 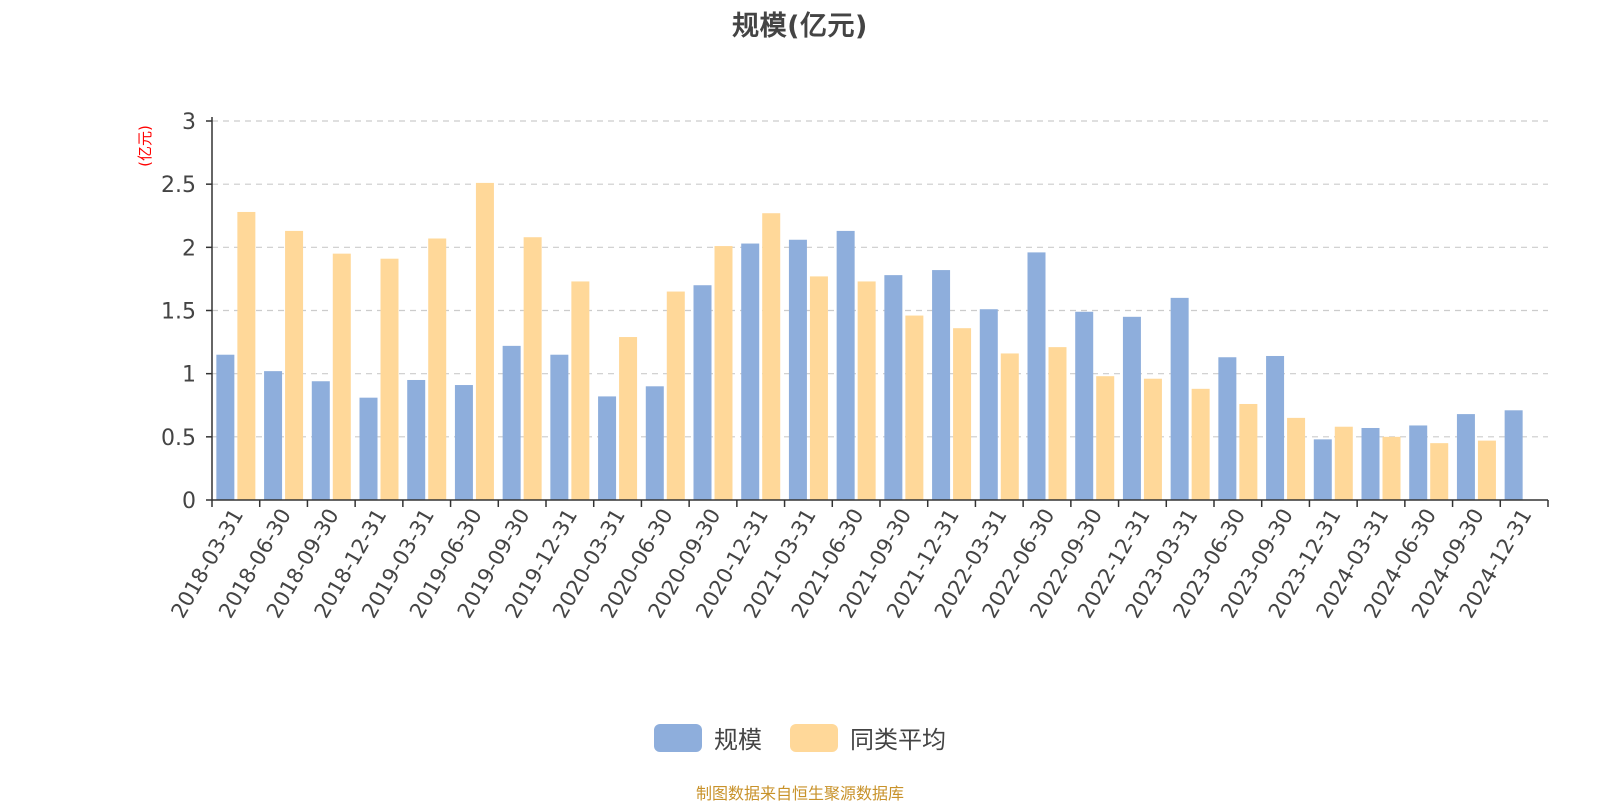 What do you see at coordinates (178, 438) in the screenshot?
I see `y-tick-label: 0.5` at bounding box center [178, 438].